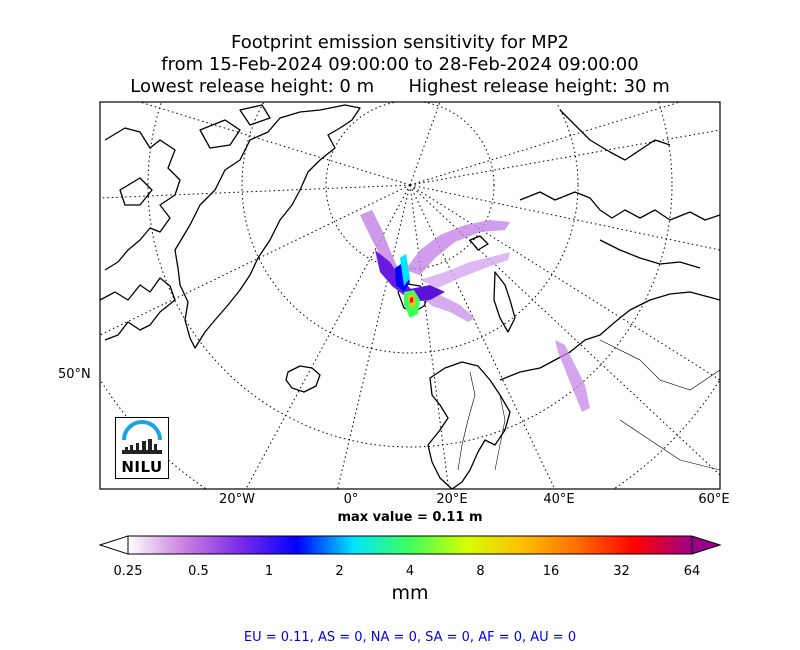  I want to click on plume-light-ural, so click(572, 376).